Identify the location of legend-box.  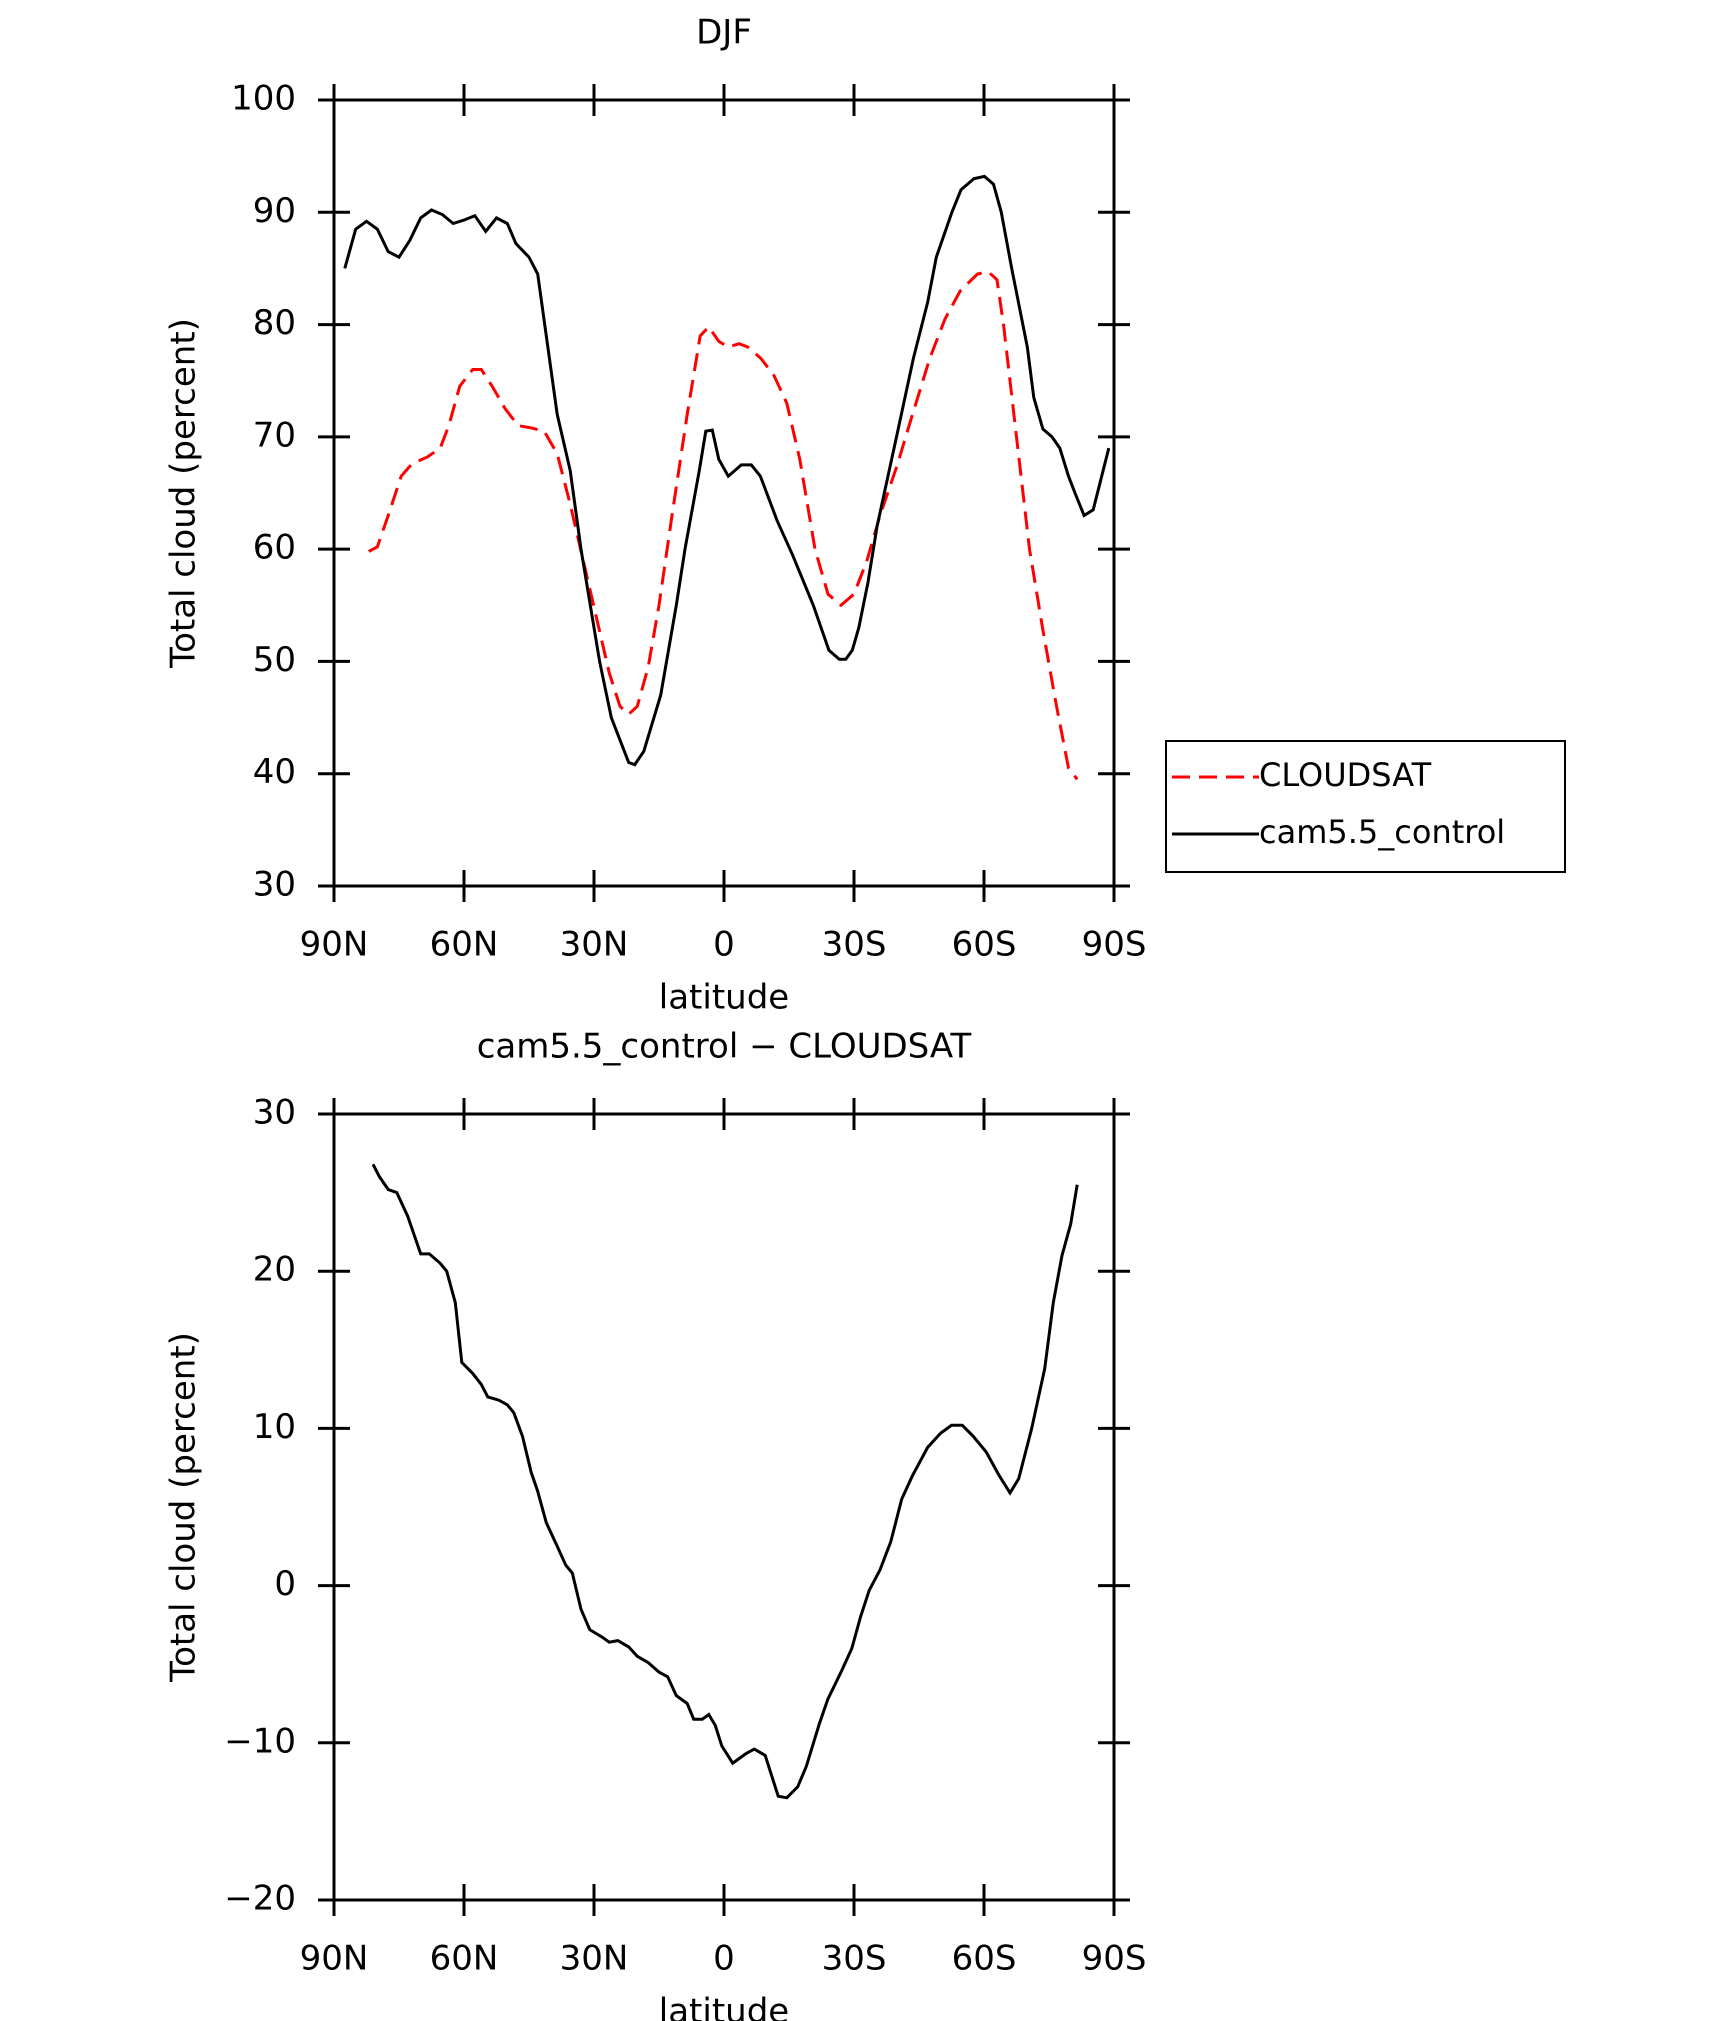
(1365, 806).